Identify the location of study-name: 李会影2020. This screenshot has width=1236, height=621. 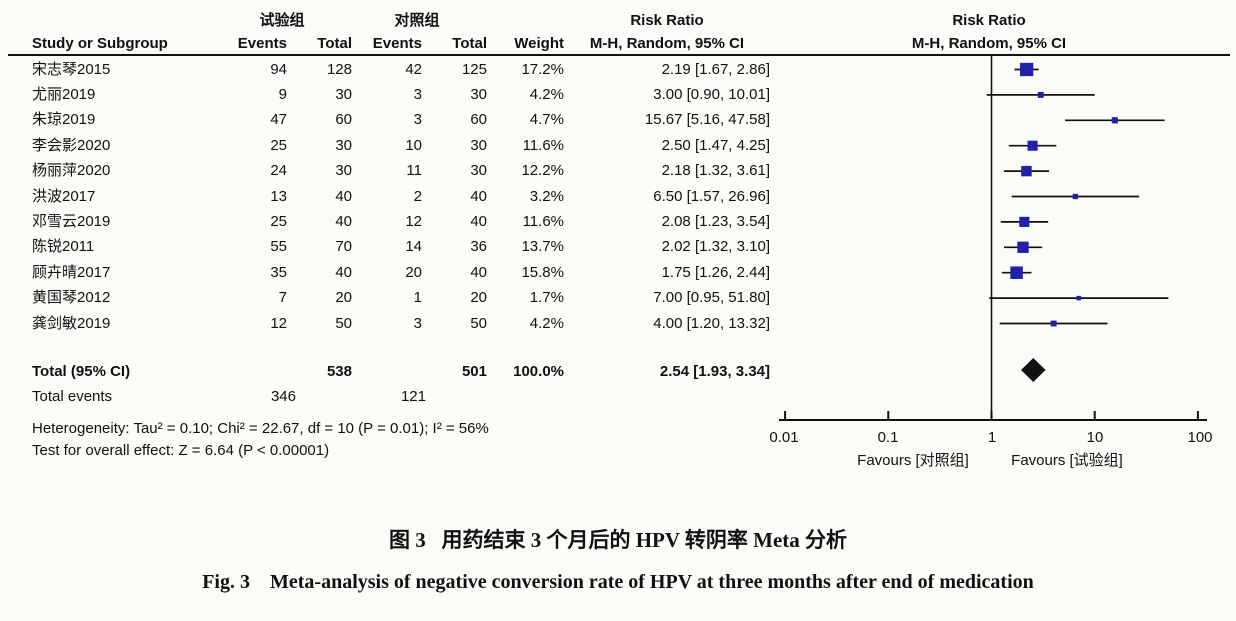
(71, 145).